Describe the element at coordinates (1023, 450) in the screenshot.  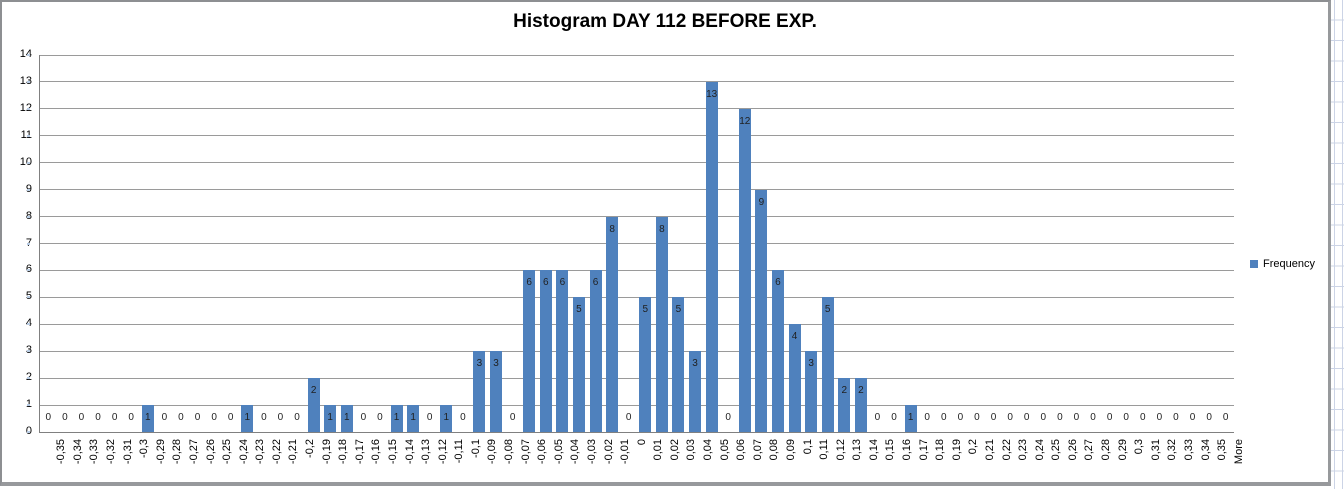
I see `x-axis-label: 0,23` at that location.